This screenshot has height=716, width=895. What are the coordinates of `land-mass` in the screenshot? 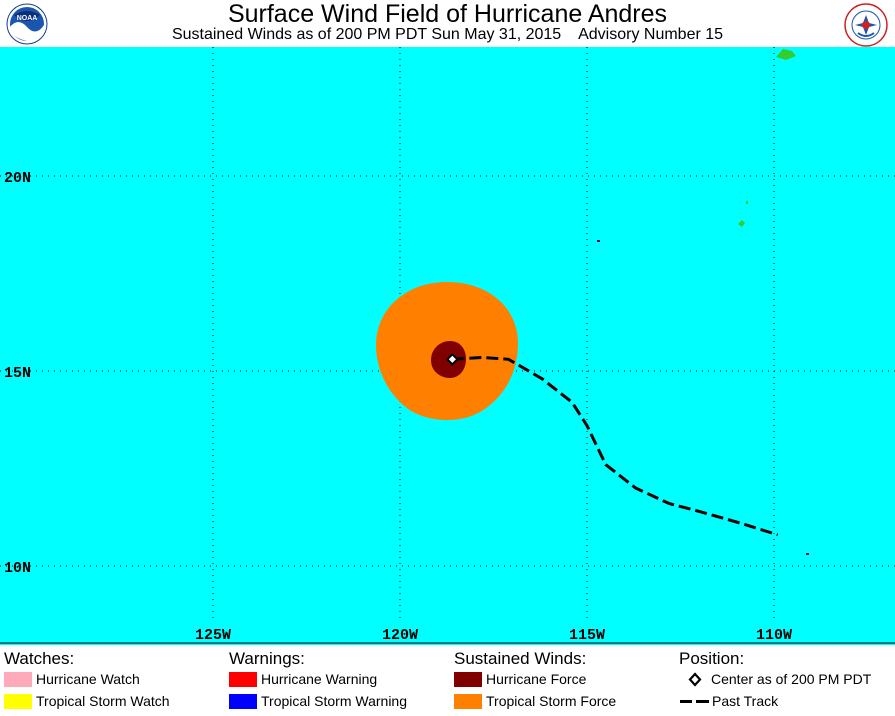 It's located at (786, 54).